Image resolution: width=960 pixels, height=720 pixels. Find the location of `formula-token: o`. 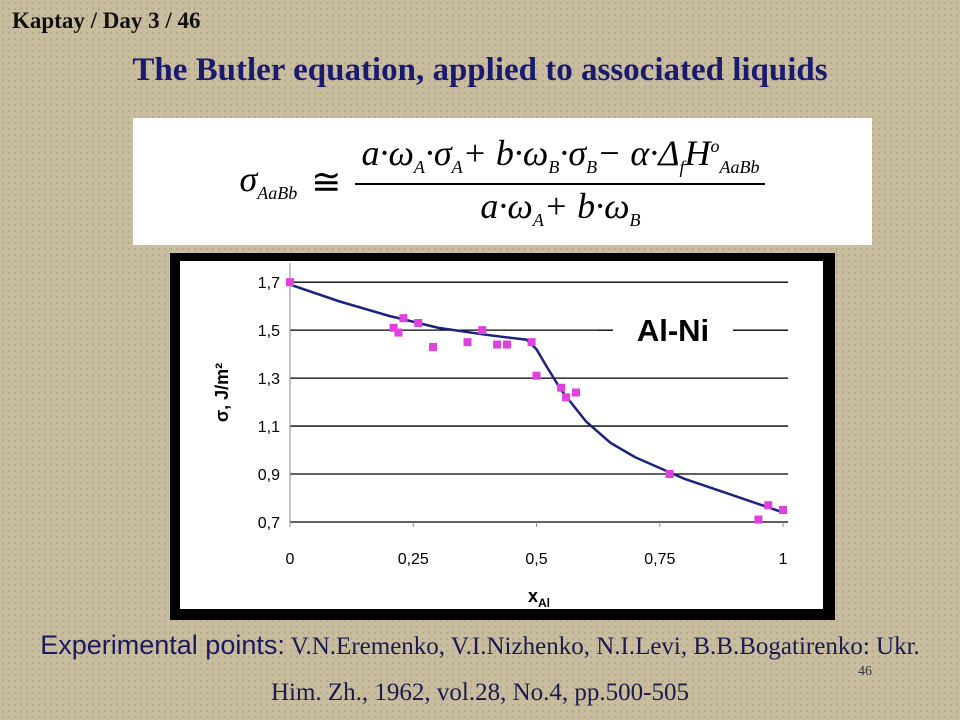

formula-token: o is located at coordinates (715, 146).